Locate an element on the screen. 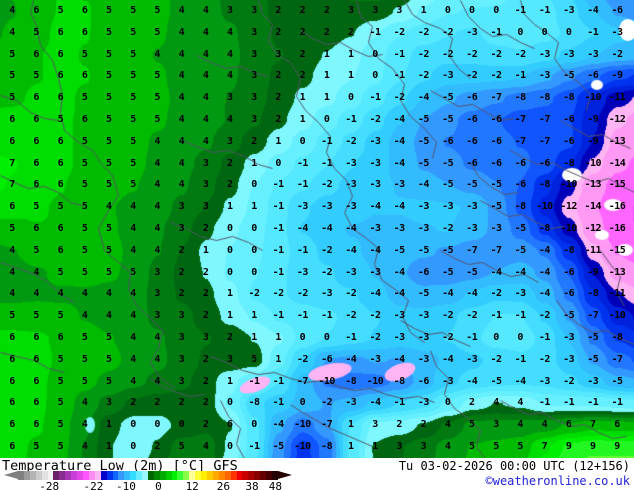 The image size is (634, 490). legend-tick-label: 26 is located at coordinates (223, 485).